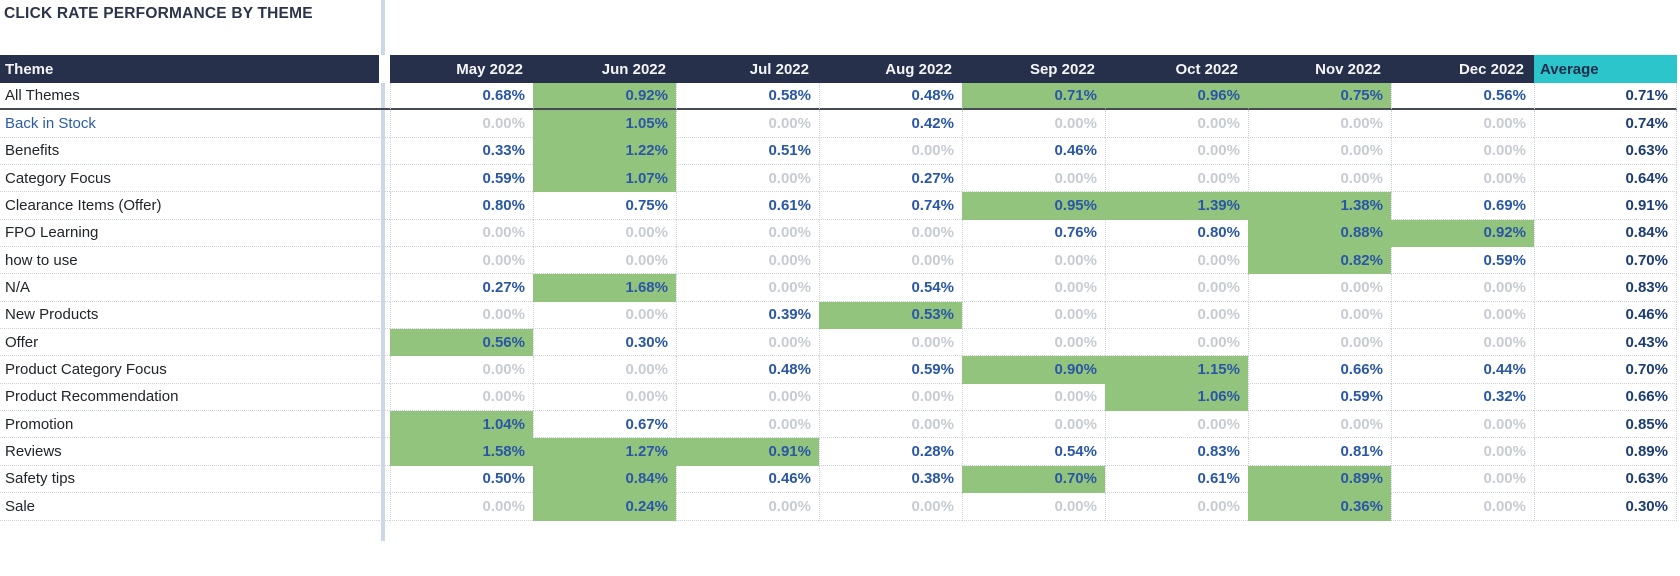 The height and width of the screenshot is (576, 1680). What do you see at coordinates (1605, 425) in the screenshot?
I see `average-cell: 0.85%` at bounding box center [1605, 425].